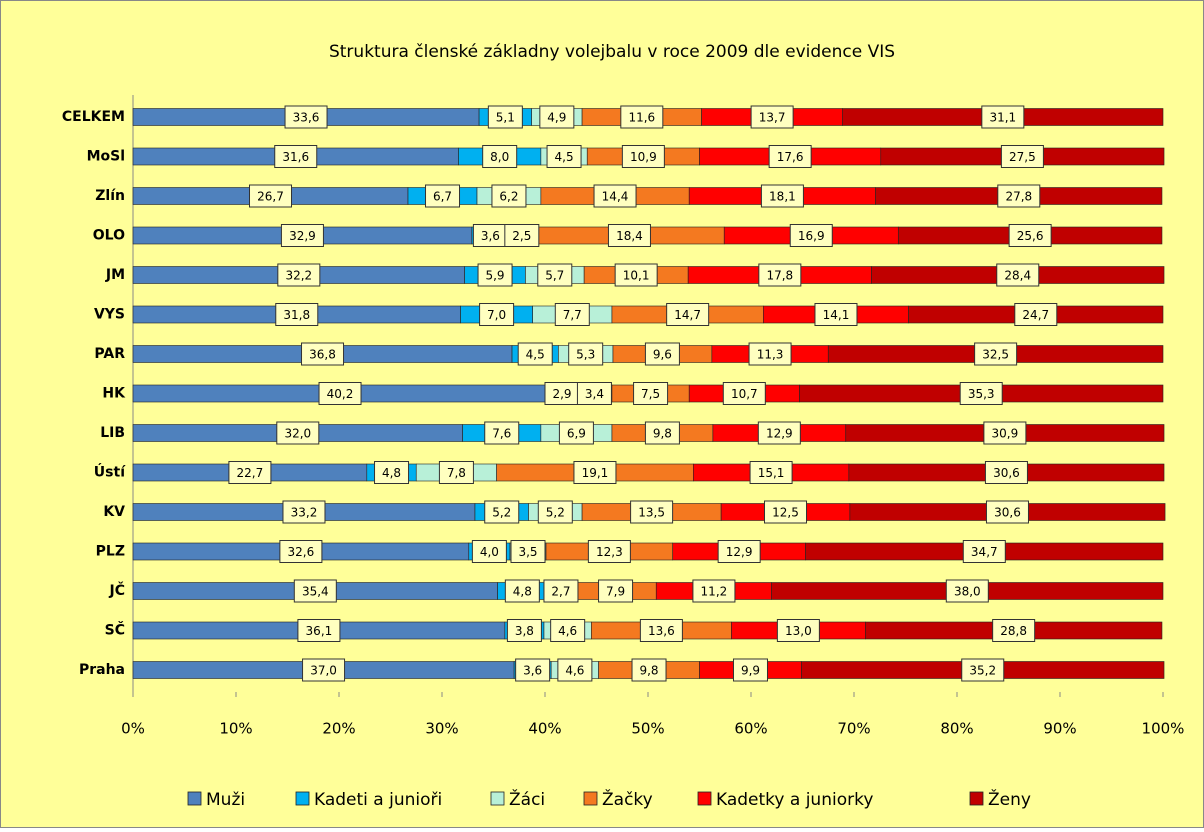 The width and height of the screenshot is (1204, 832). I want to click on data-label: 30,6, so click(1006, 473).